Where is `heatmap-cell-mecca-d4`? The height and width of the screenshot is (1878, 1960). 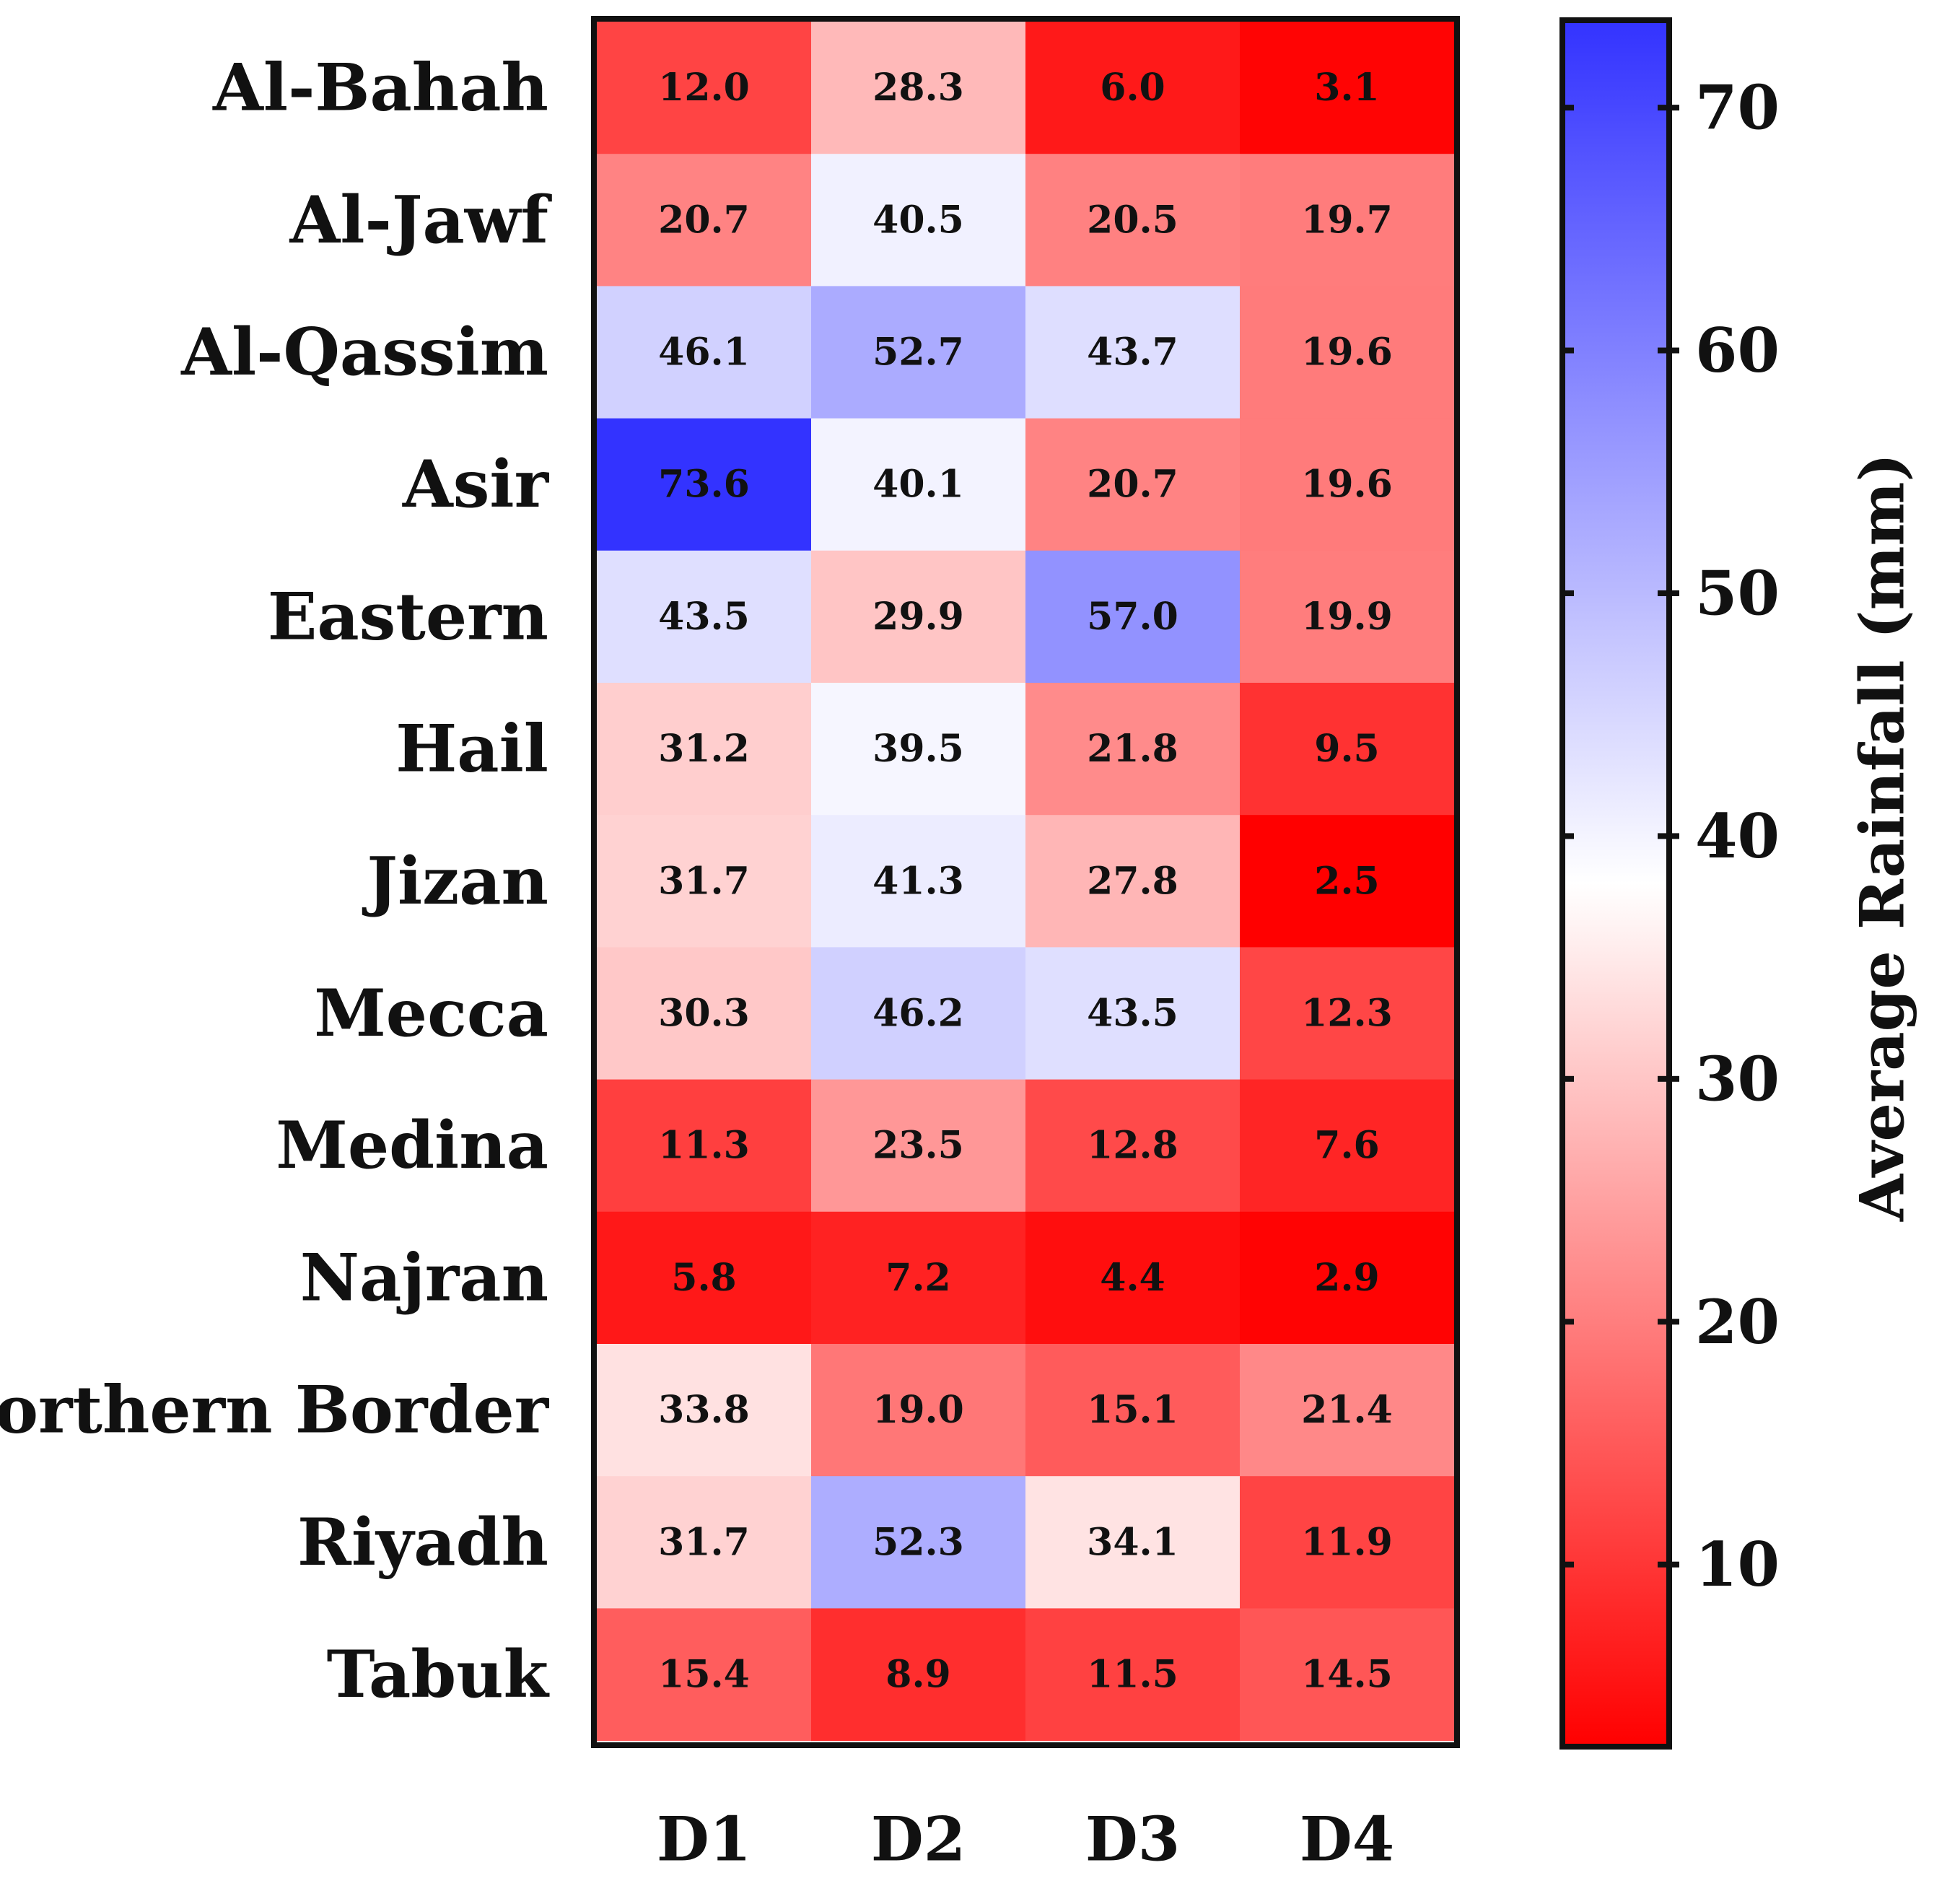 heatmap-cell-mecca-d4 is located at coordinates (1347, 1013).